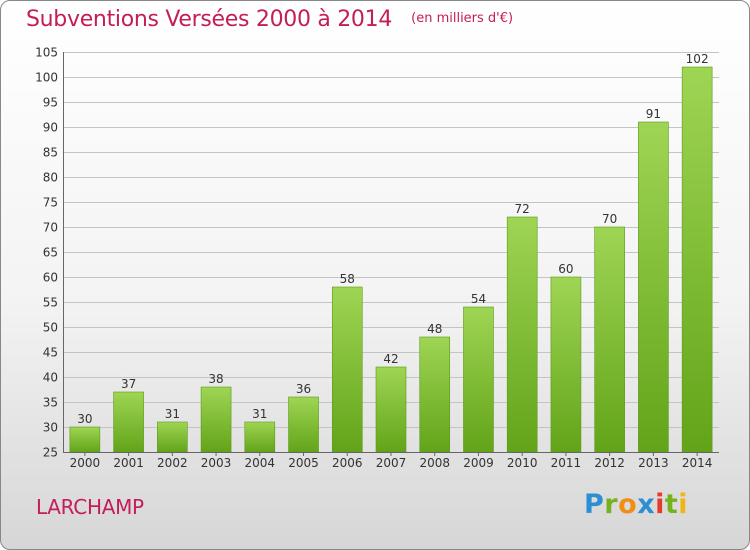  What do you see at coordinates (128, 463) in the screenshot?
I see `x-tick-label: 2001` at bounding box center [128, 463].